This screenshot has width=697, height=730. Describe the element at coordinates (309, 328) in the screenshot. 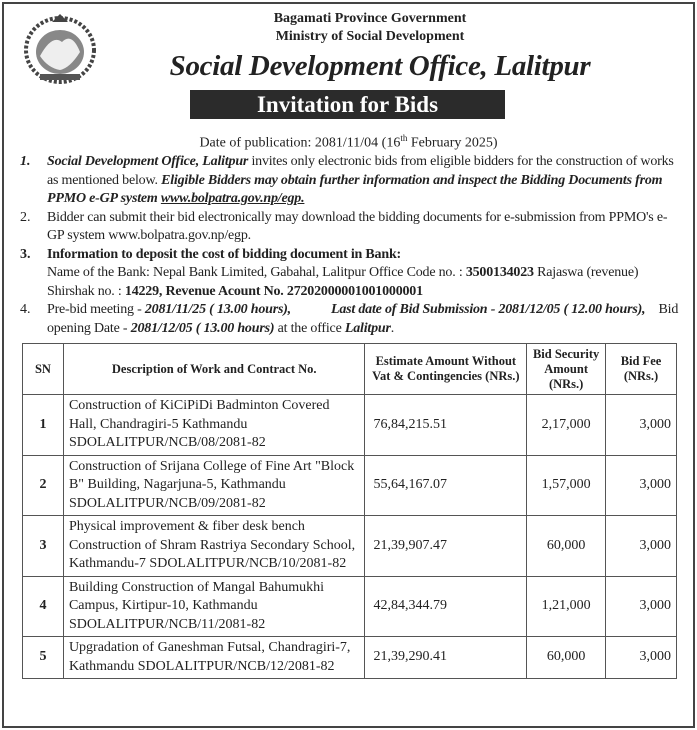

I see `text: at the office` at that location.